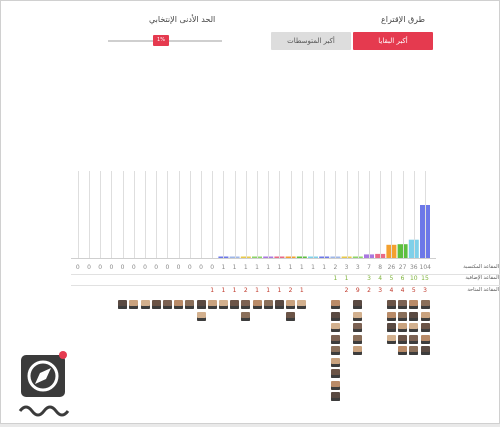  Describe the element at coordinates (393, 41) in the screenshot. I see `largest-remainder-button: أكبر البقايا` at that location.